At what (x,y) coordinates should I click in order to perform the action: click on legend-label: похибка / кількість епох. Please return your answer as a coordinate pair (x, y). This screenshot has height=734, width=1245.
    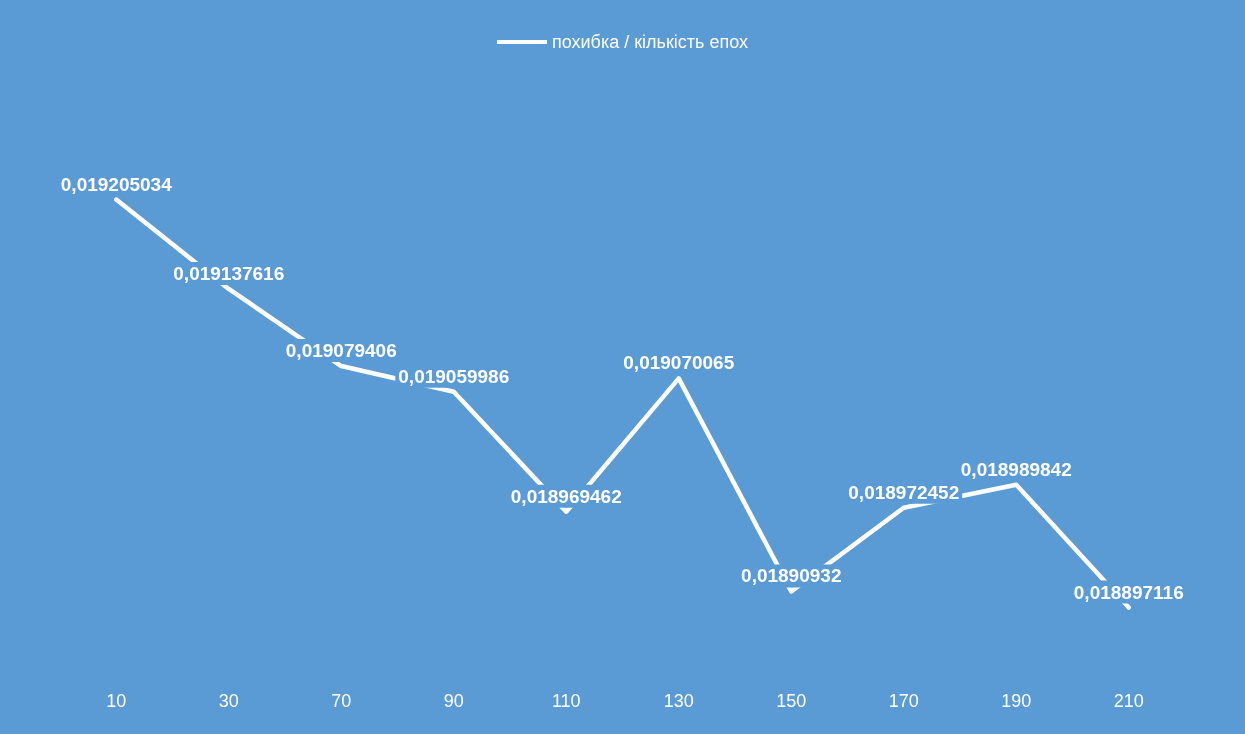
    Looking at the image, I should click on (650, 42).